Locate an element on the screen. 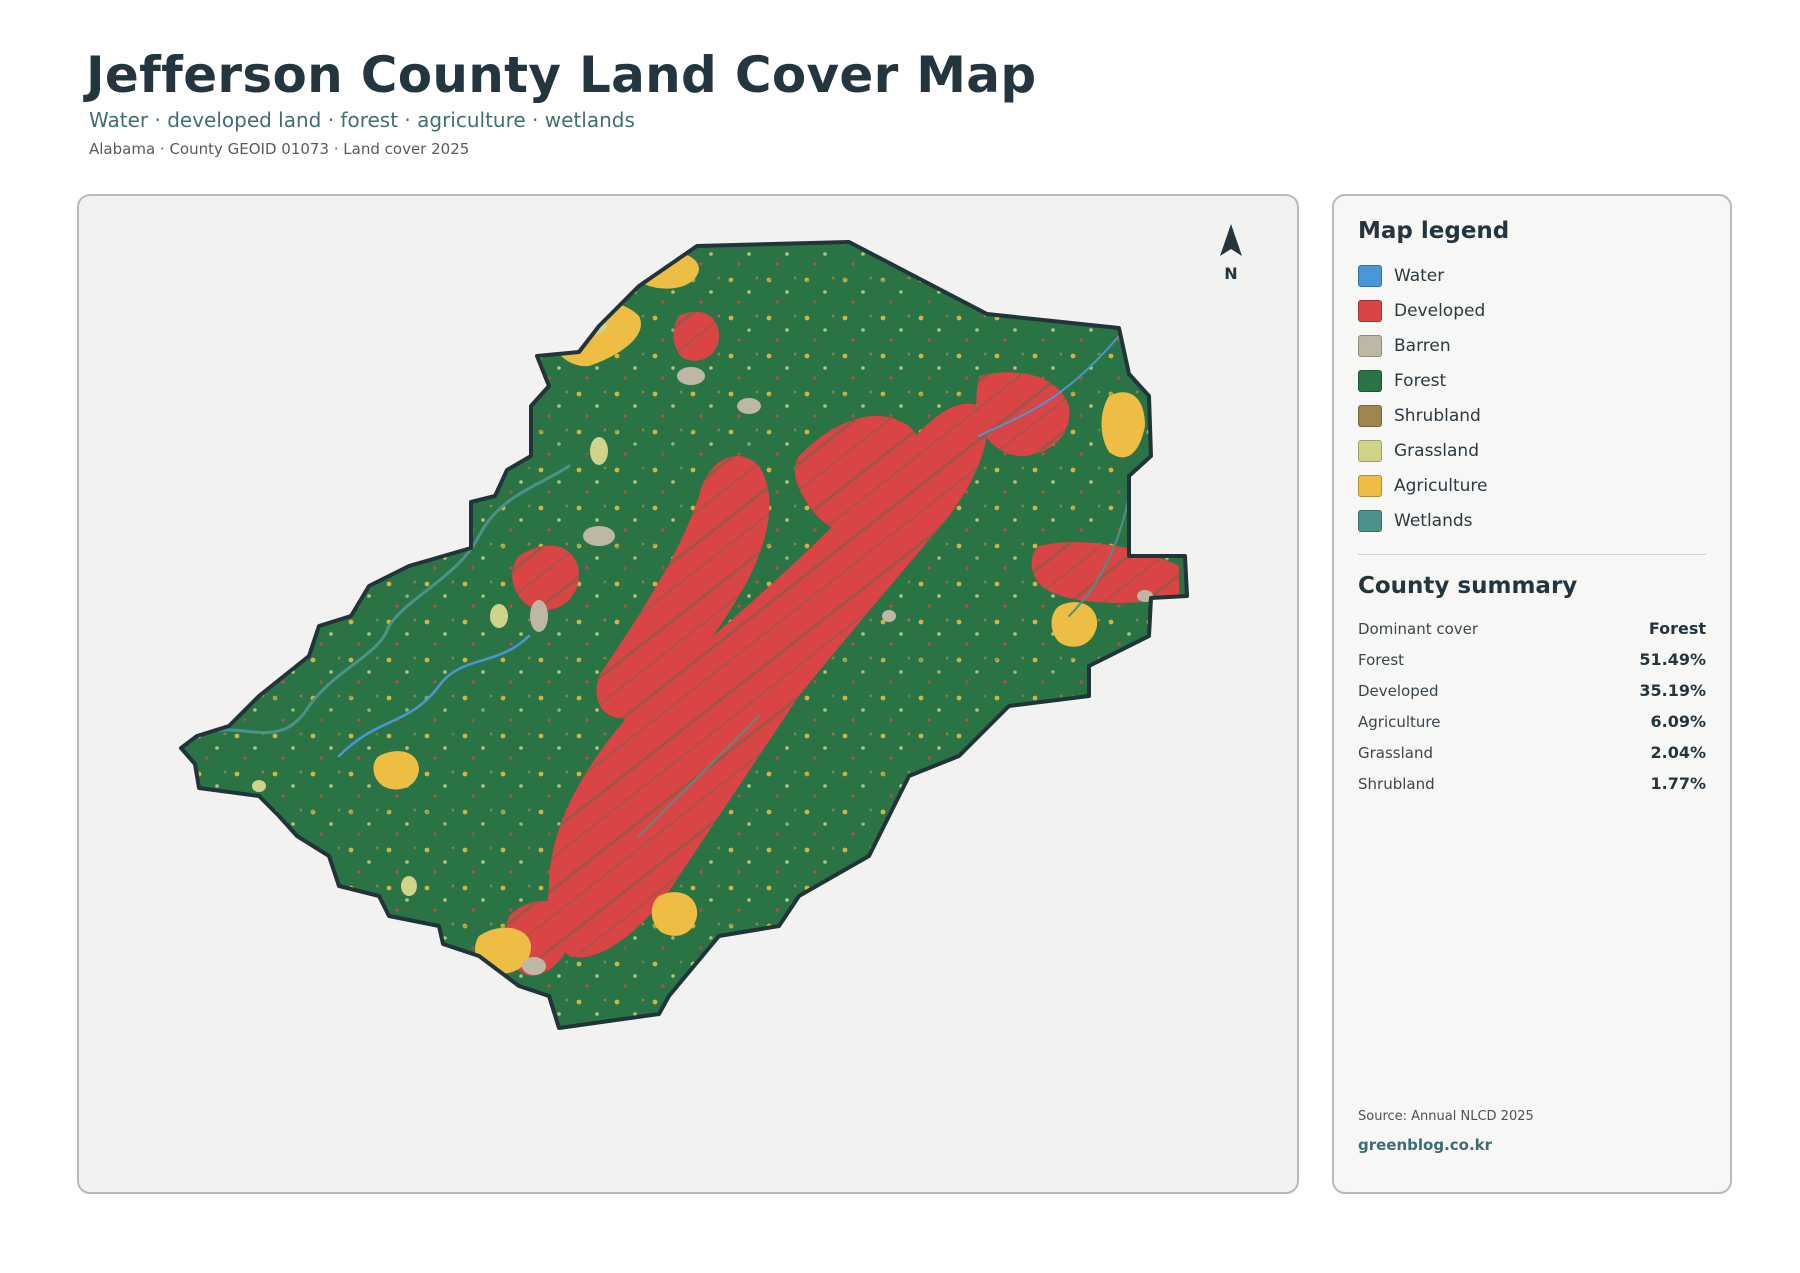 This screenshot has height=1273, width=1800. summary-label: Developed is located at coordinates (1398, 690).